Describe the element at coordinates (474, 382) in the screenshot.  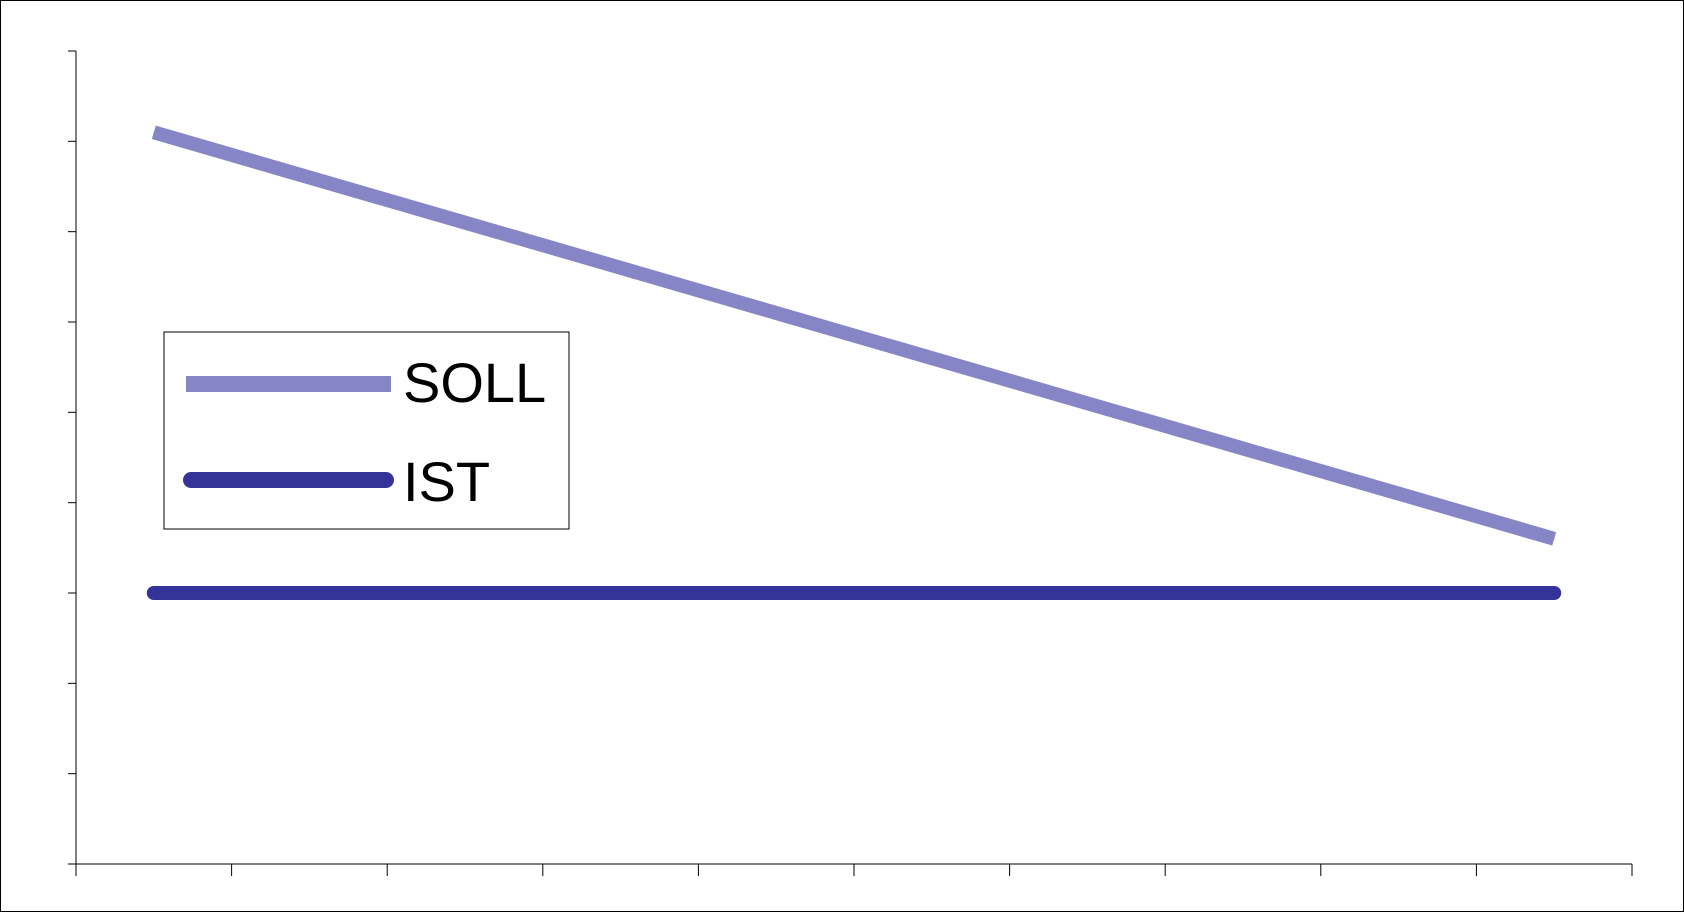
I see `legend-soll-label: SOLL` at that location.